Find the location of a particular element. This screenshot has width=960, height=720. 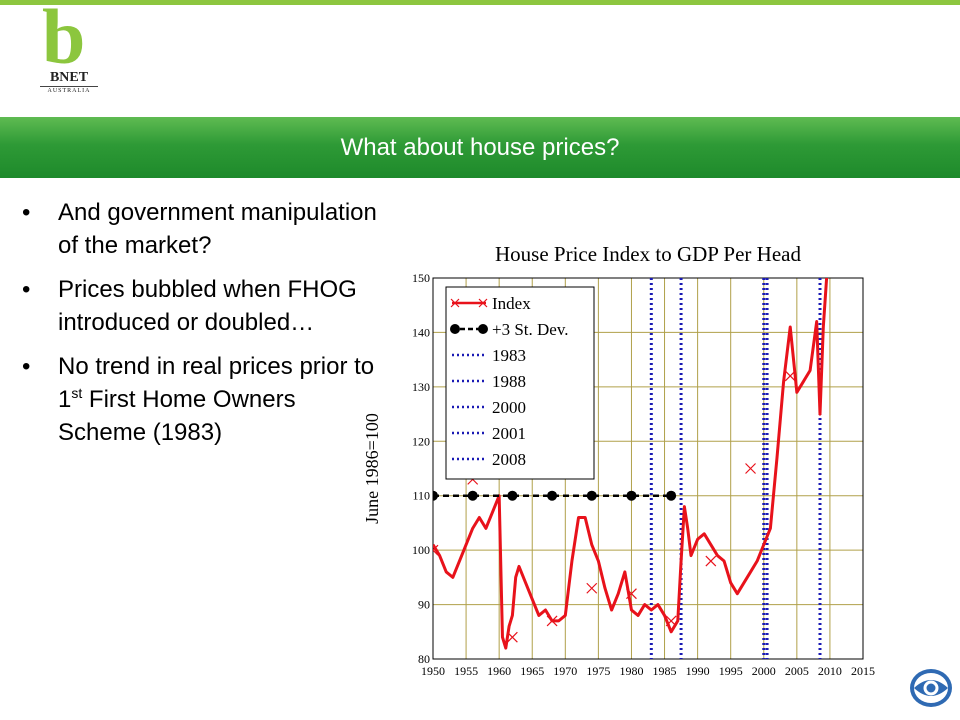

bullet-superscript: st is located at coordinates (77, 393).